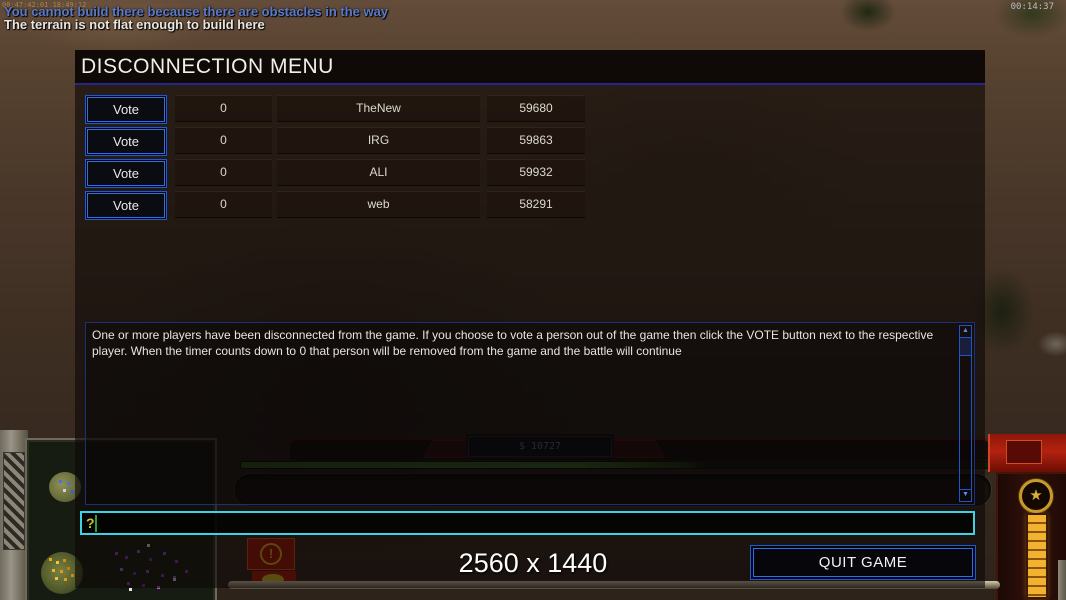 This screenshot has height=600, width=1066. I want to click on scrollbar: ▲ ▼, so click(965, 413).